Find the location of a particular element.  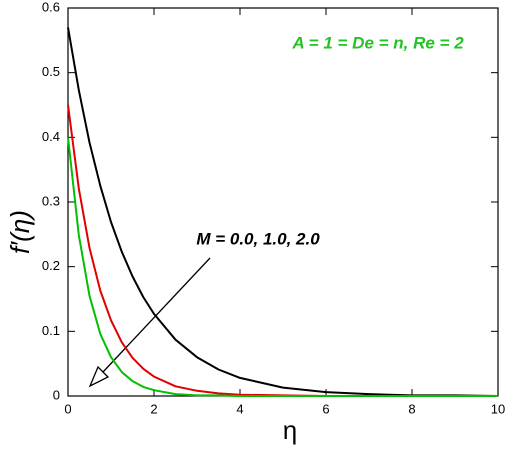

y-tick-label: 0.3 is located at coordinates (51, 200).